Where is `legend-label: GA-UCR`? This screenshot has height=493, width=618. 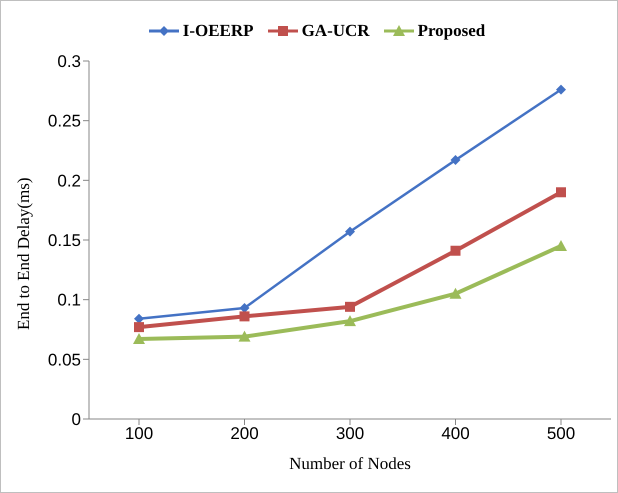 legend-label: GA-UCR is located at coordinates (336, 31).